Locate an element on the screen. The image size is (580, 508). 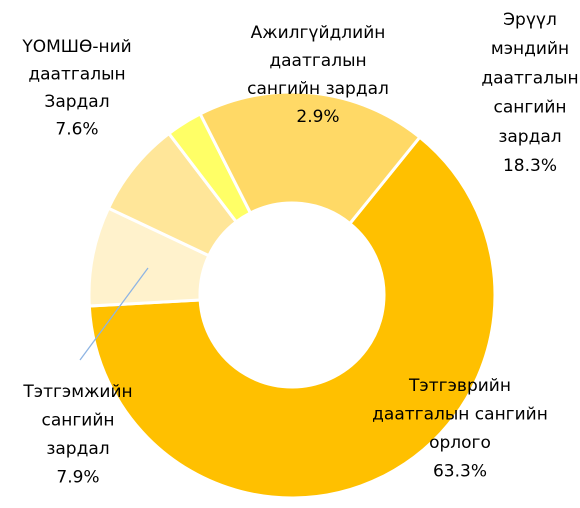
label-line: Тэтгэмжийн is located at coordinates (77, 392).